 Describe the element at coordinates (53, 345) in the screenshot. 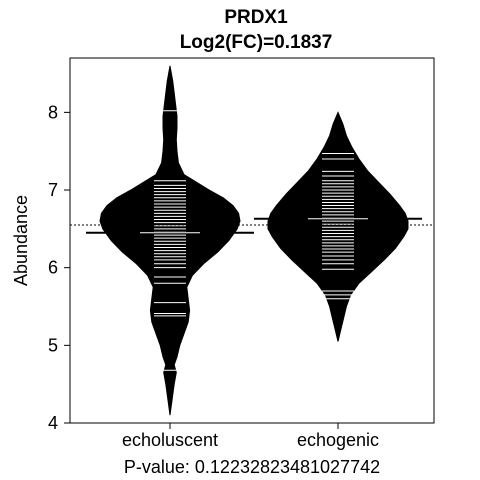

I see `y-tick-label: 5` at that location.